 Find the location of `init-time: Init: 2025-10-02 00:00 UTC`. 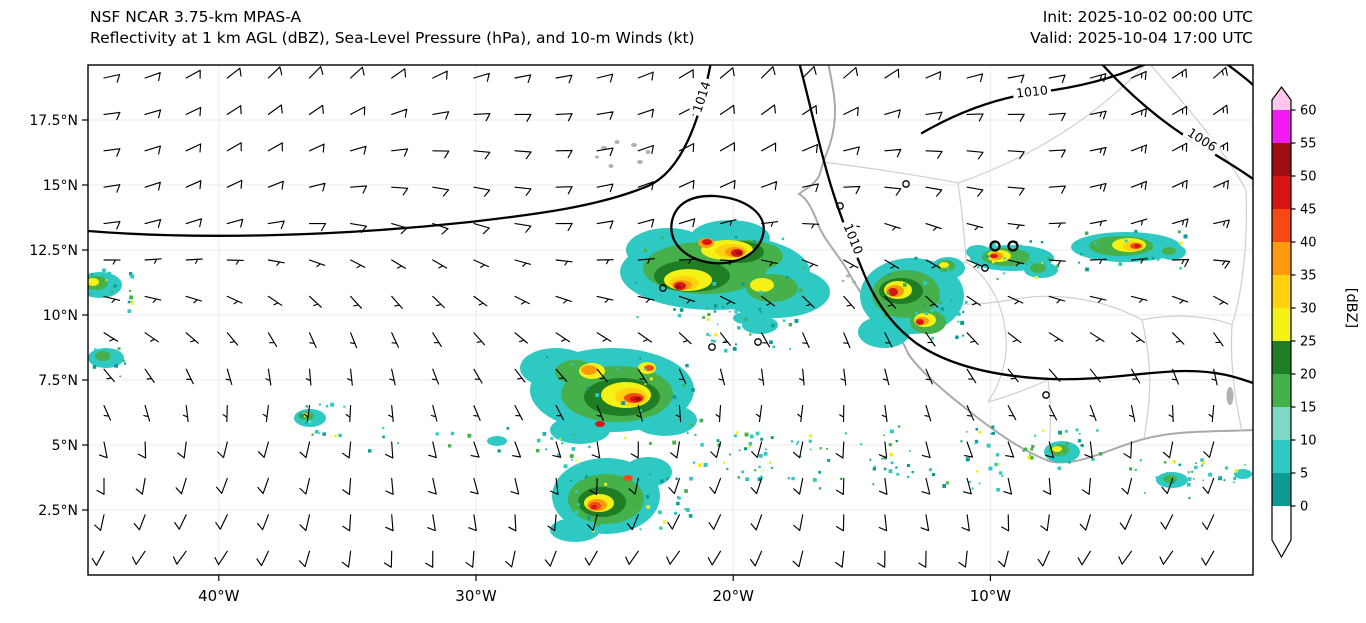

init-time: Init: 2025-10-02 00:00 UTC is located at coordinates (1147, 17).